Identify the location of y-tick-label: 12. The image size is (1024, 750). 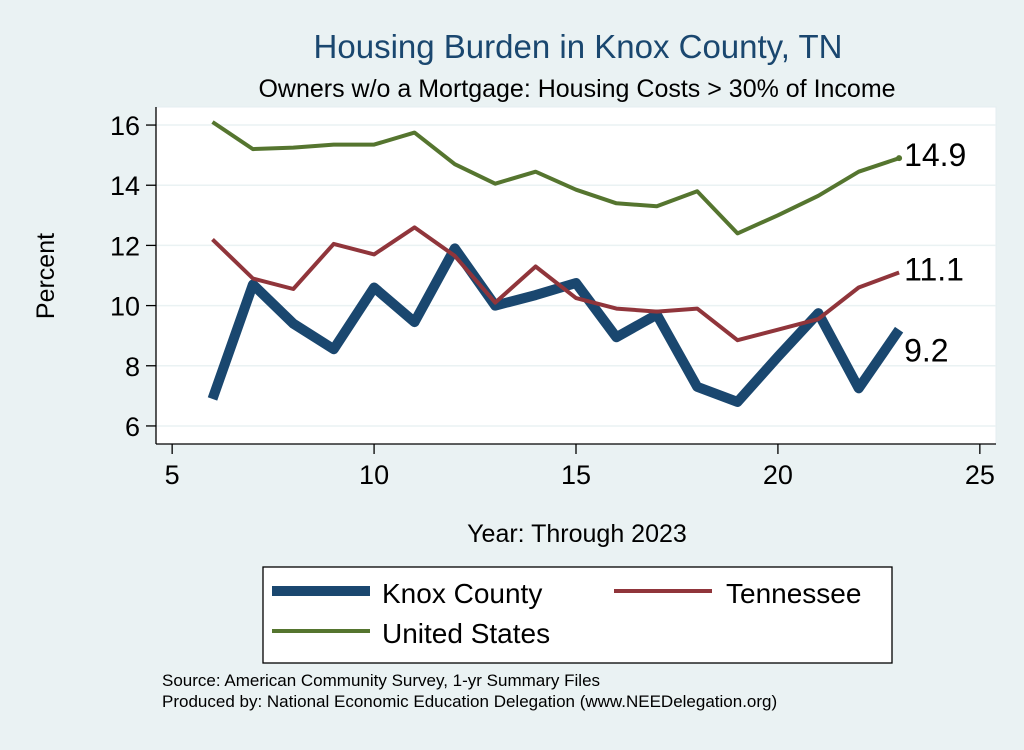
(125, 246).